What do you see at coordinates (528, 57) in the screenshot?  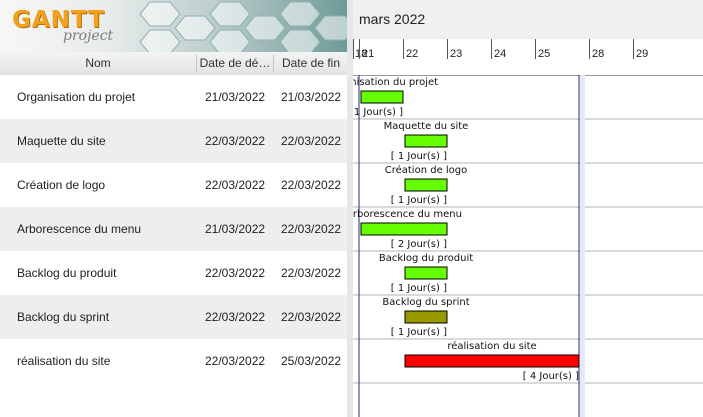 I see `timeline-day-header: 18 21 22 23 24 25 28 29` at bounding box center [528, 57].